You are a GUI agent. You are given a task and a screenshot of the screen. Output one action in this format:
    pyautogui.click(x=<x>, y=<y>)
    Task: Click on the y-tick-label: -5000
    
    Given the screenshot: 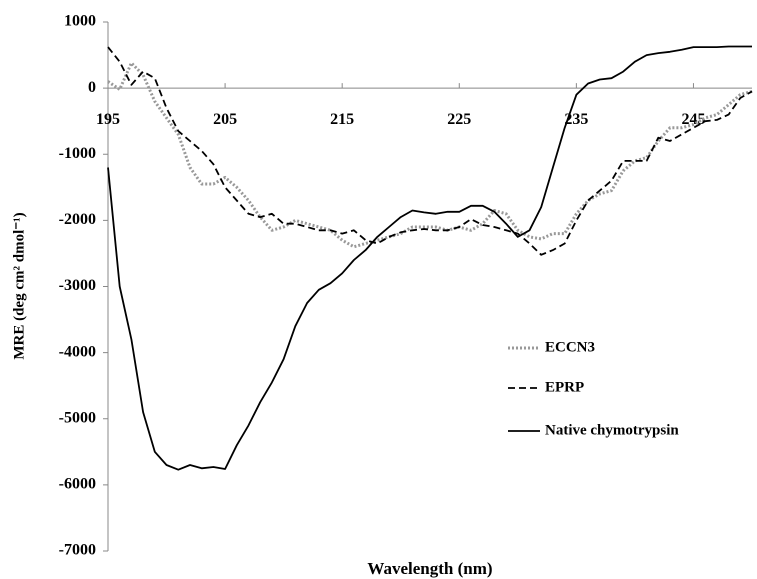 What is the action you would take?
    pyautogui.click(x=77, y=417)
    